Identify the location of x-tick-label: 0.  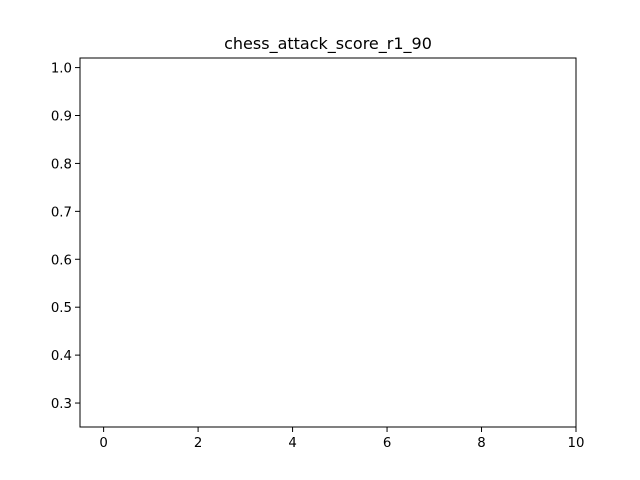
(103, 443).